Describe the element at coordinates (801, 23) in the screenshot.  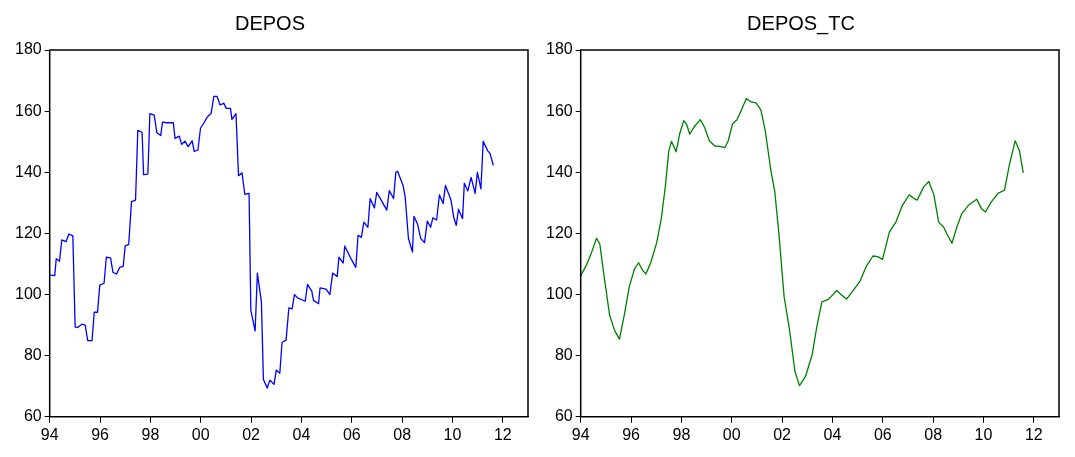
I see `chart-title: DEPOS_TC` at that location.